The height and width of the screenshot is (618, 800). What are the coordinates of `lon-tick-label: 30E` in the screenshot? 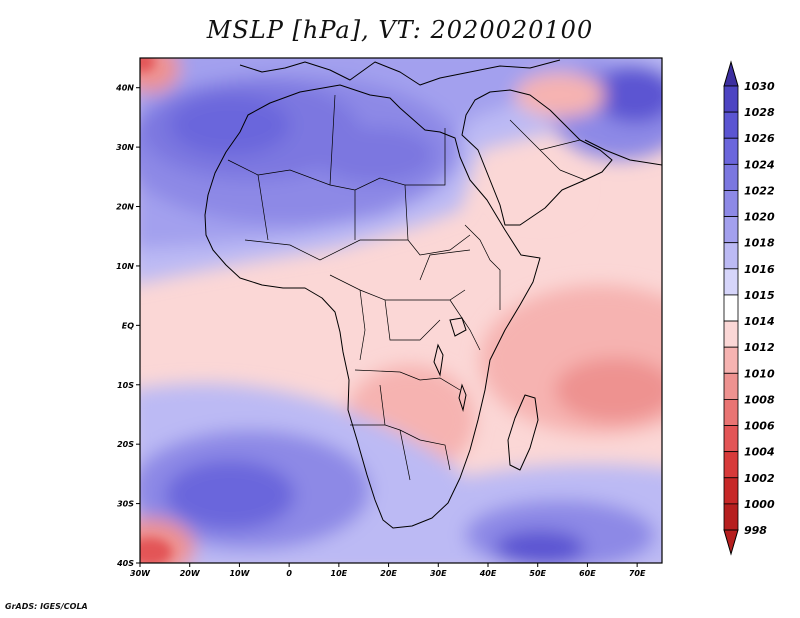 It's located at (438, 573).